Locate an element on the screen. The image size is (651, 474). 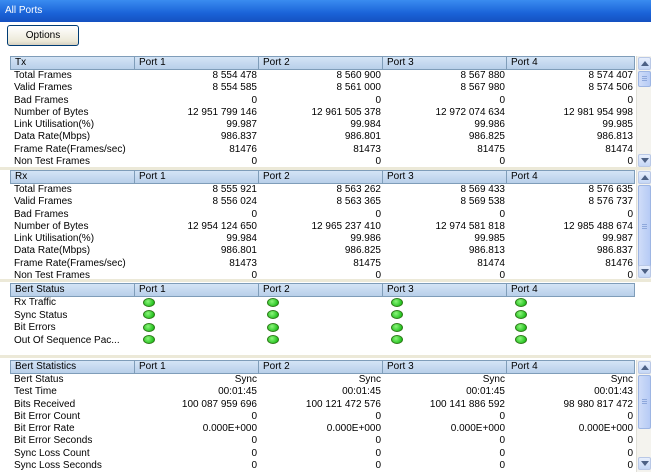
cell-value: 8 556 024 is located at coordinates (235, 202).